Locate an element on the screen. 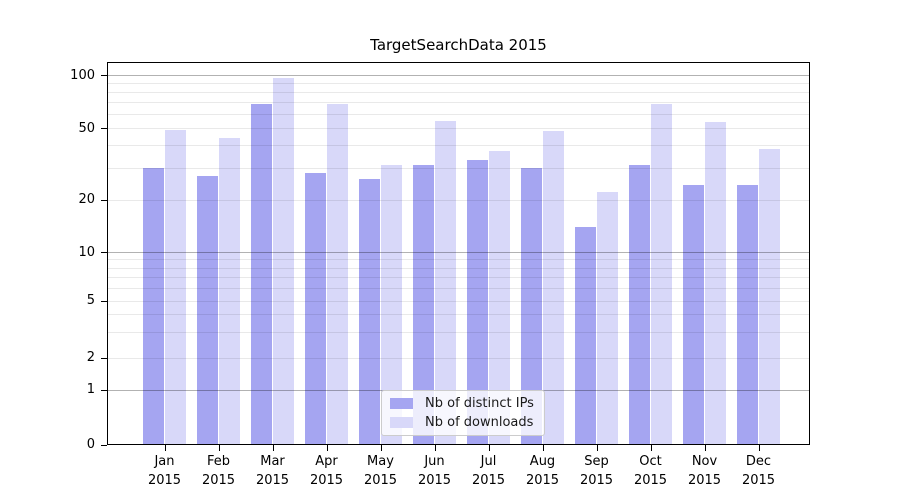 This screenshot has width=900, height=500. bar-downloads-apr is located at coordinates (337, 274).